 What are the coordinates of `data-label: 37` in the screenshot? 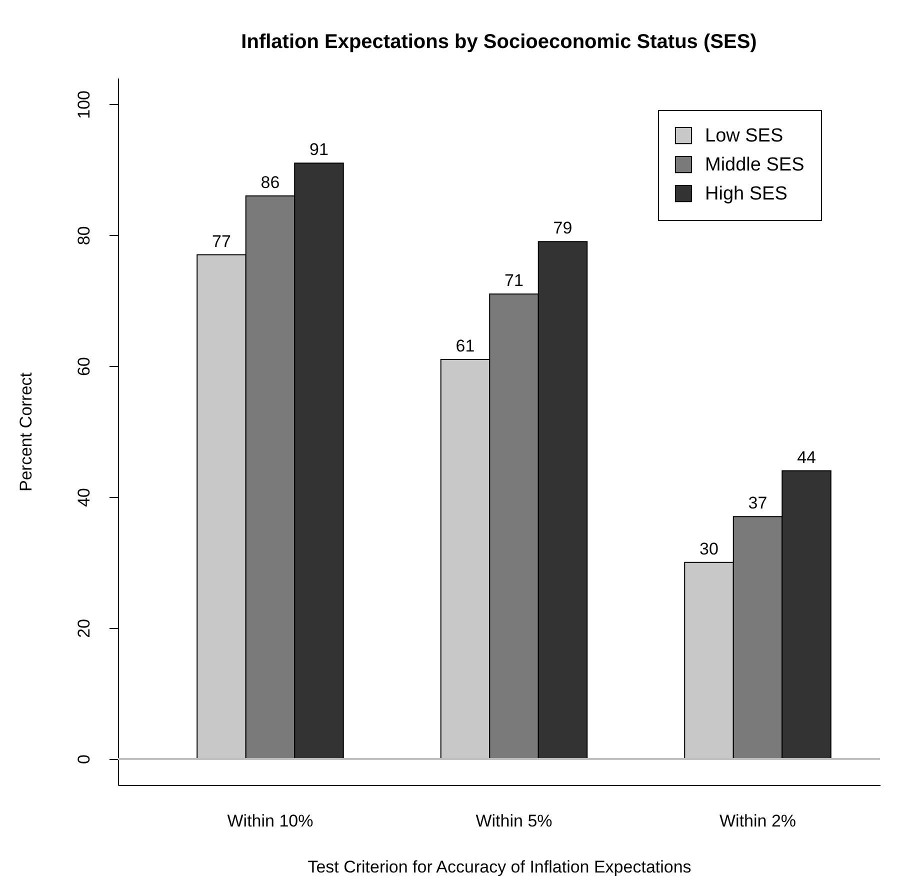 It's located at (758, 503).